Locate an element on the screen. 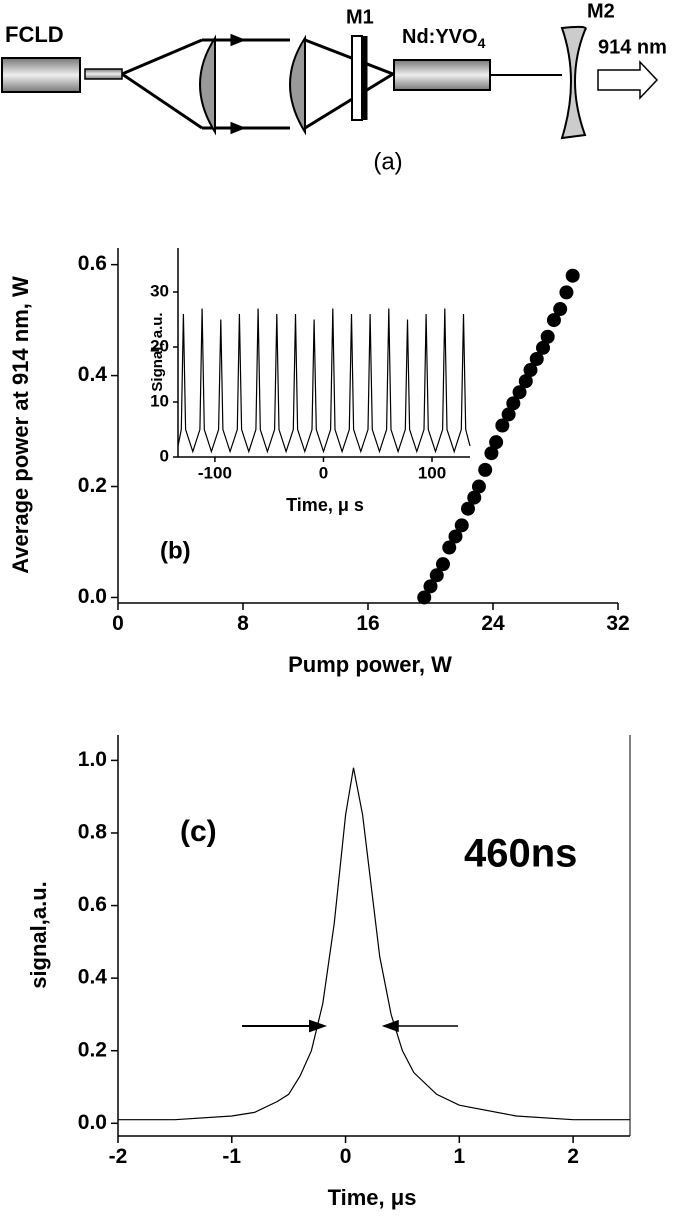  mirror-m2 is located at coordinates (573, 82).